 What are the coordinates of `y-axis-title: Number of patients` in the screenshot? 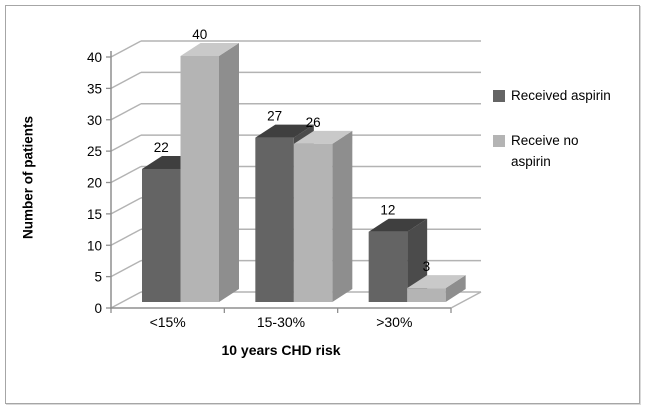 It's located at (28, 178).